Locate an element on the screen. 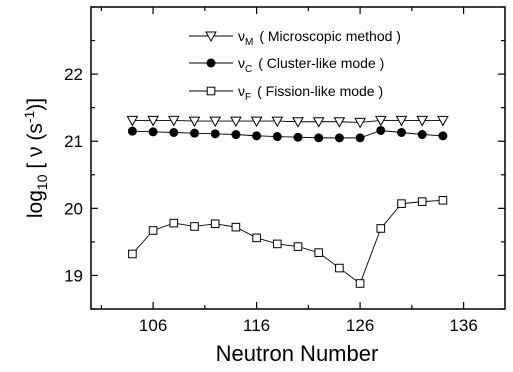  legend-item-nu_C: νC( Cluster-like mode ) is located at coordinates (286, 65).